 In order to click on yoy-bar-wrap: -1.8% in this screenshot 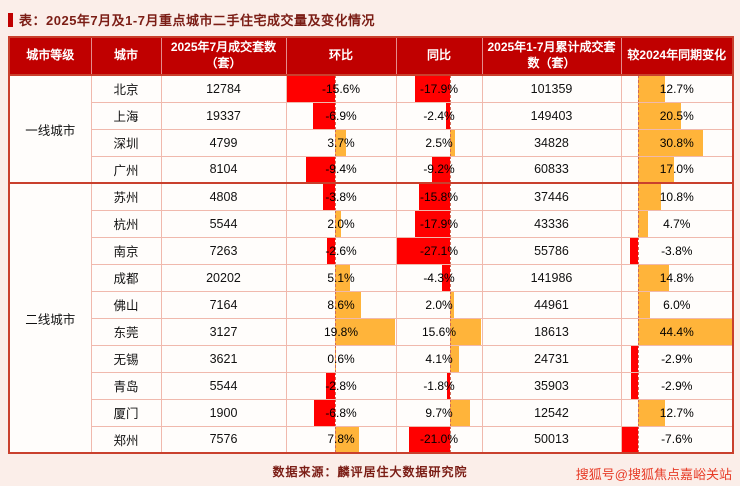, I will do `click(439, 385)`.